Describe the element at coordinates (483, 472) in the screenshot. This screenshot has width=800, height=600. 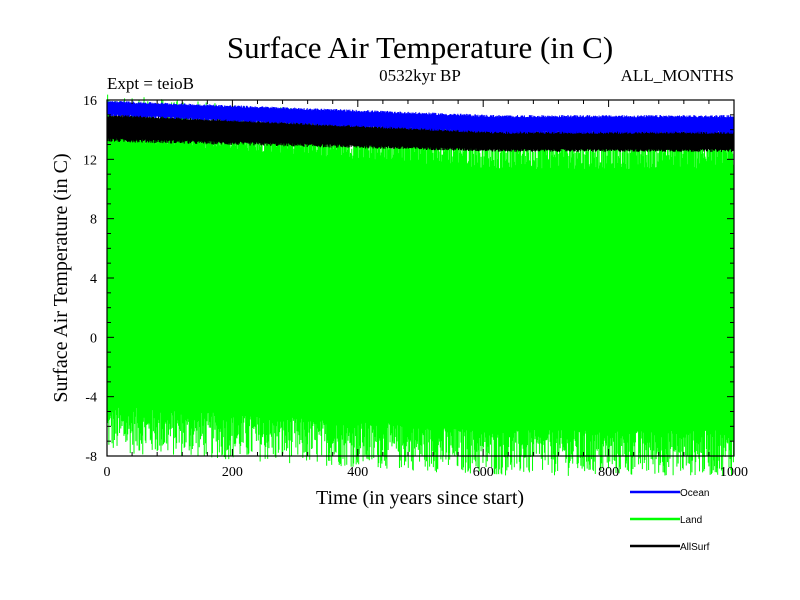
I see `x-tick-label: 600` at that location.